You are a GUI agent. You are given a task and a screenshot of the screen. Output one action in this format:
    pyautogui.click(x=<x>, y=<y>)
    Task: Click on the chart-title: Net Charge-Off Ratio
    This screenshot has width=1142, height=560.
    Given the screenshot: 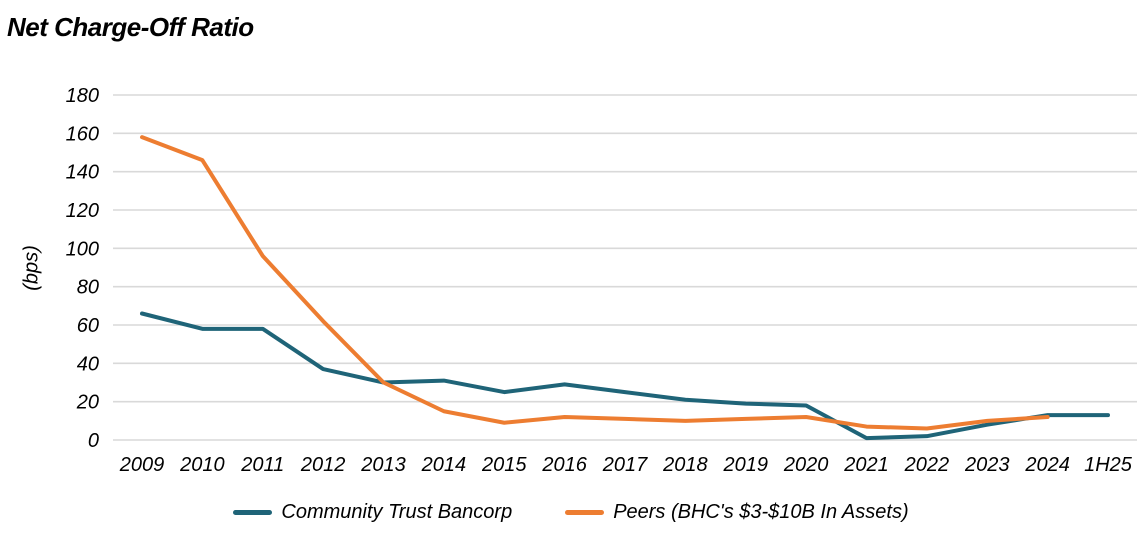 What is the action you would take?
    pyautogui.click(x=130, y=27)
    